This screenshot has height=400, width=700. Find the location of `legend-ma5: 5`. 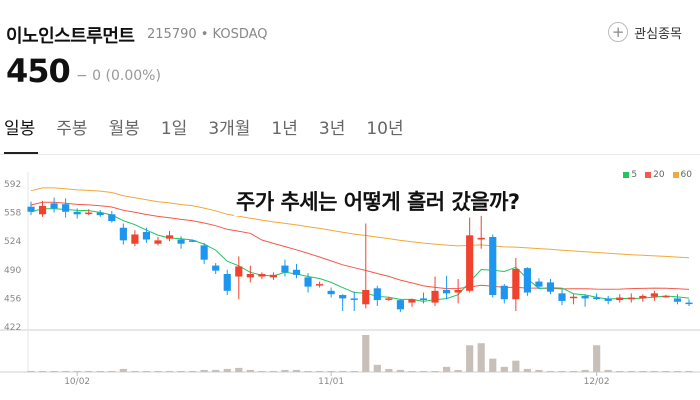

legend-ma5: 5 is located at coordinates (630, 175).